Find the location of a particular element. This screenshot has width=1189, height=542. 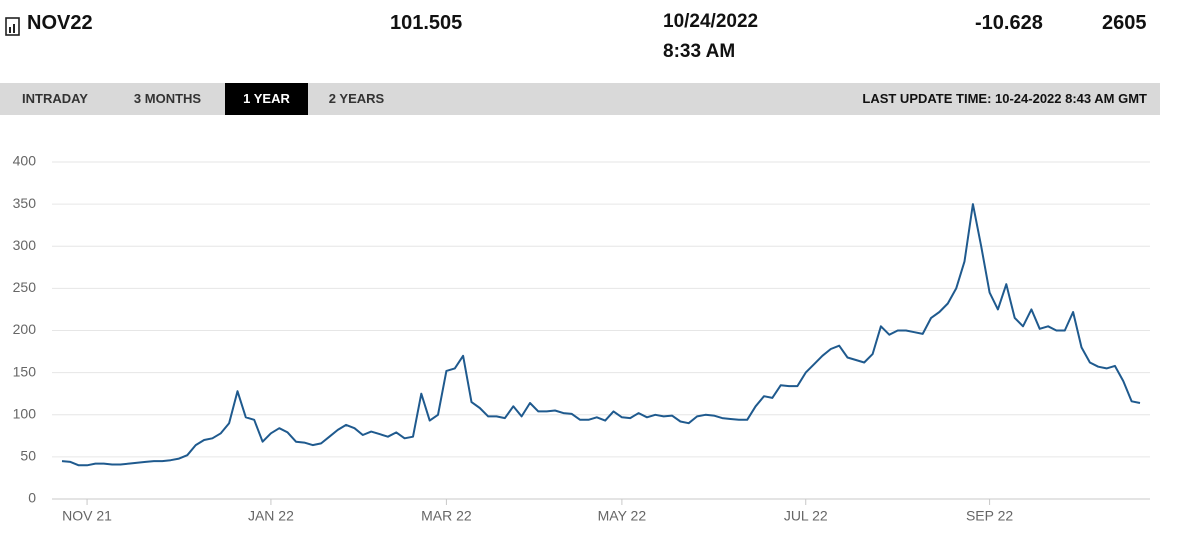

symbol: NOV22 is located at coordinates (60, 23).